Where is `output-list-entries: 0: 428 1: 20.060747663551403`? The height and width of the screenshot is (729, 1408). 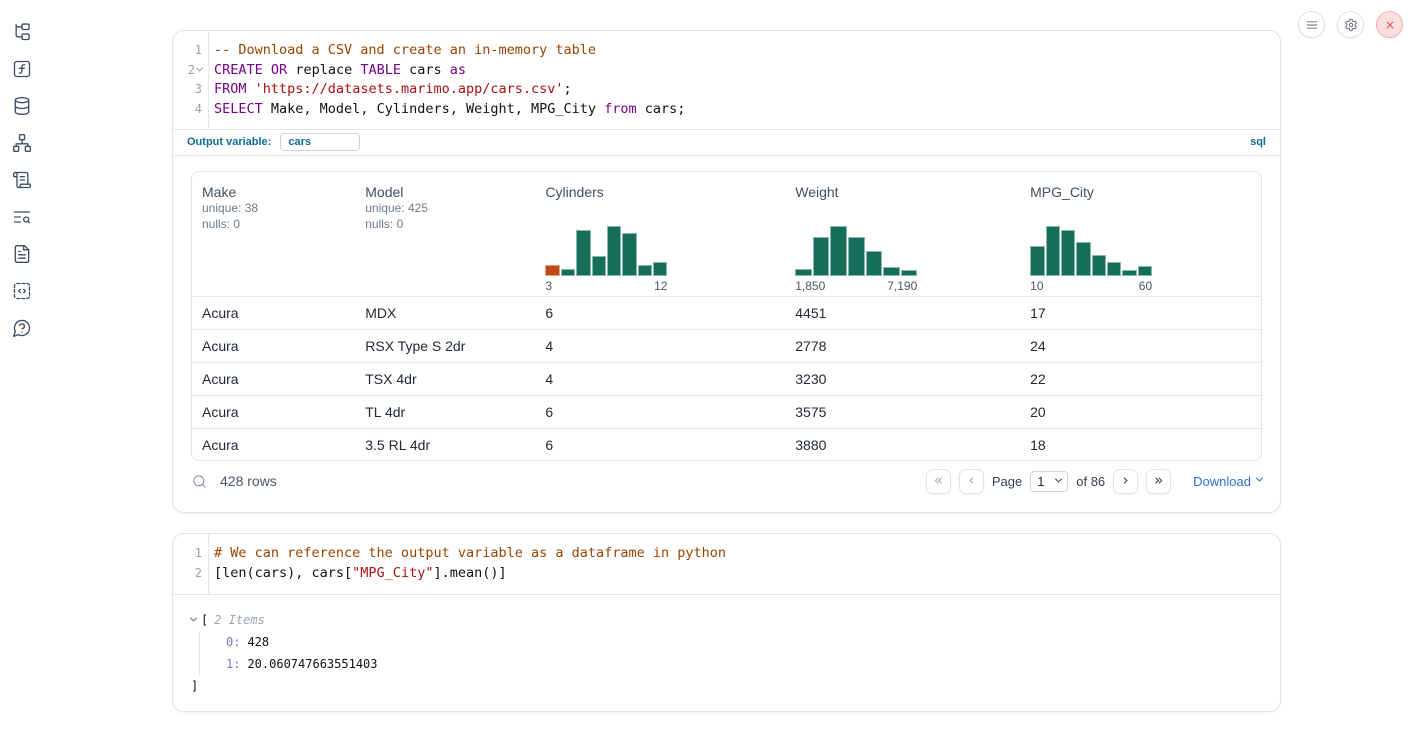 output-list-entries: 0: 428 1: 20.060747663551403 is located at coordinates (730, 653).